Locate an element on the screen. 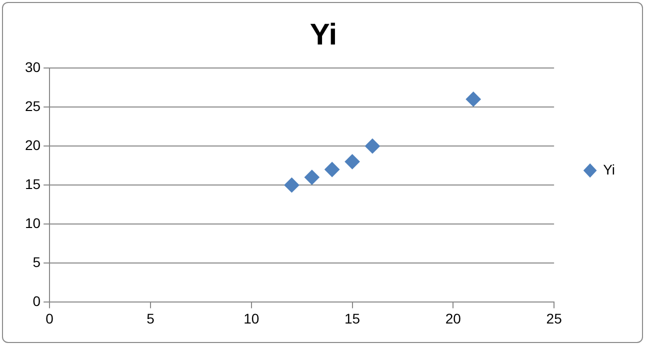  x-tick-label: 15 is located at coordinates (352, 318).